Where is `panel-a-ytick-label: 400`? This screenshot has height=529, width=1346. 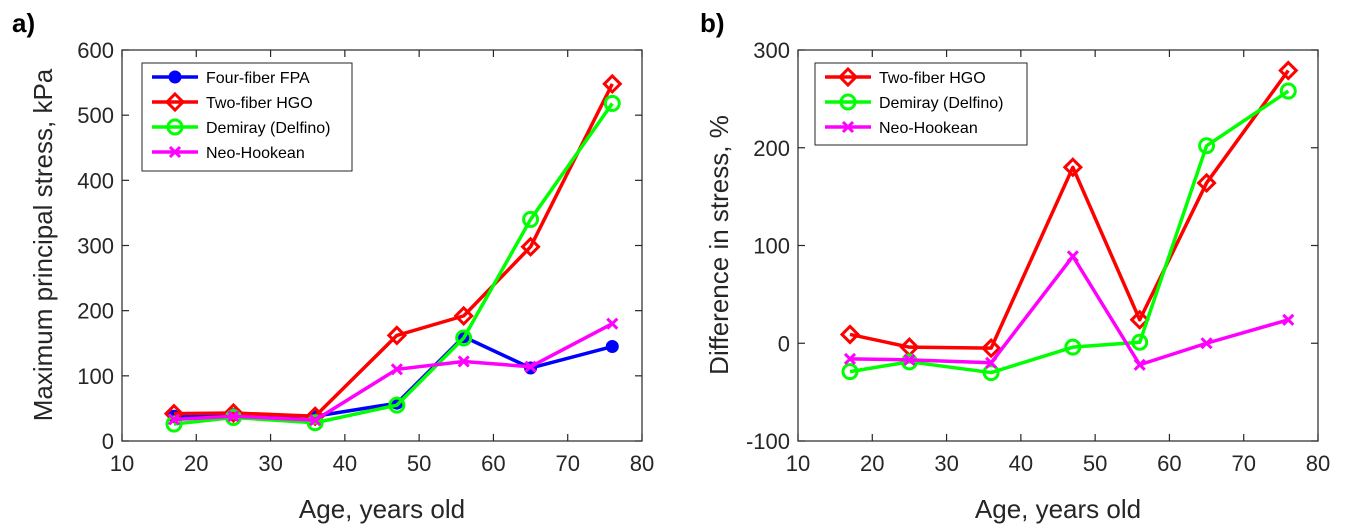 panel-a-ytick-label: 400 is located at coordinates (95, 180).